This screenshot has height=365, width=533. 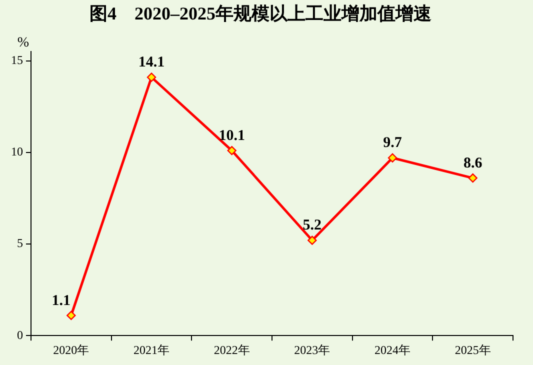 What do you see at coordinates (17, 151) in the screenshot?
I see `y-tick-label: 10` at bounding box center [17, 151].